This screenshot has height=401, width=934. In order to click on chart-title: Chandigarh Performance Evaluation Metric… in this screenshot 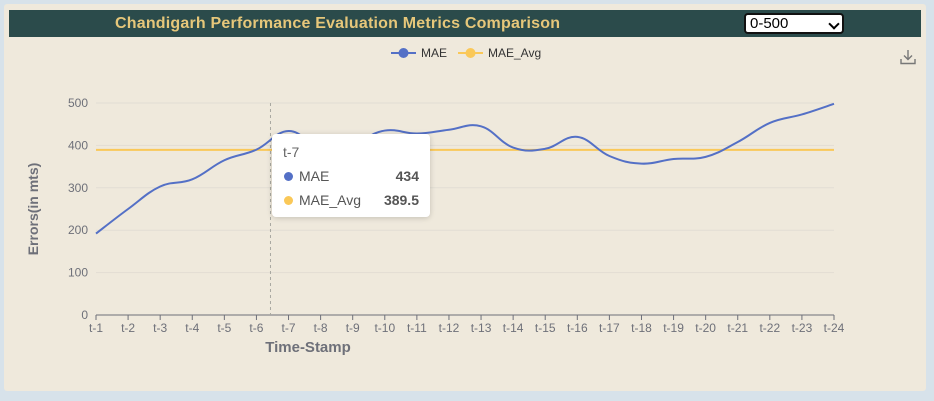, I will do `click(338, 23)`.